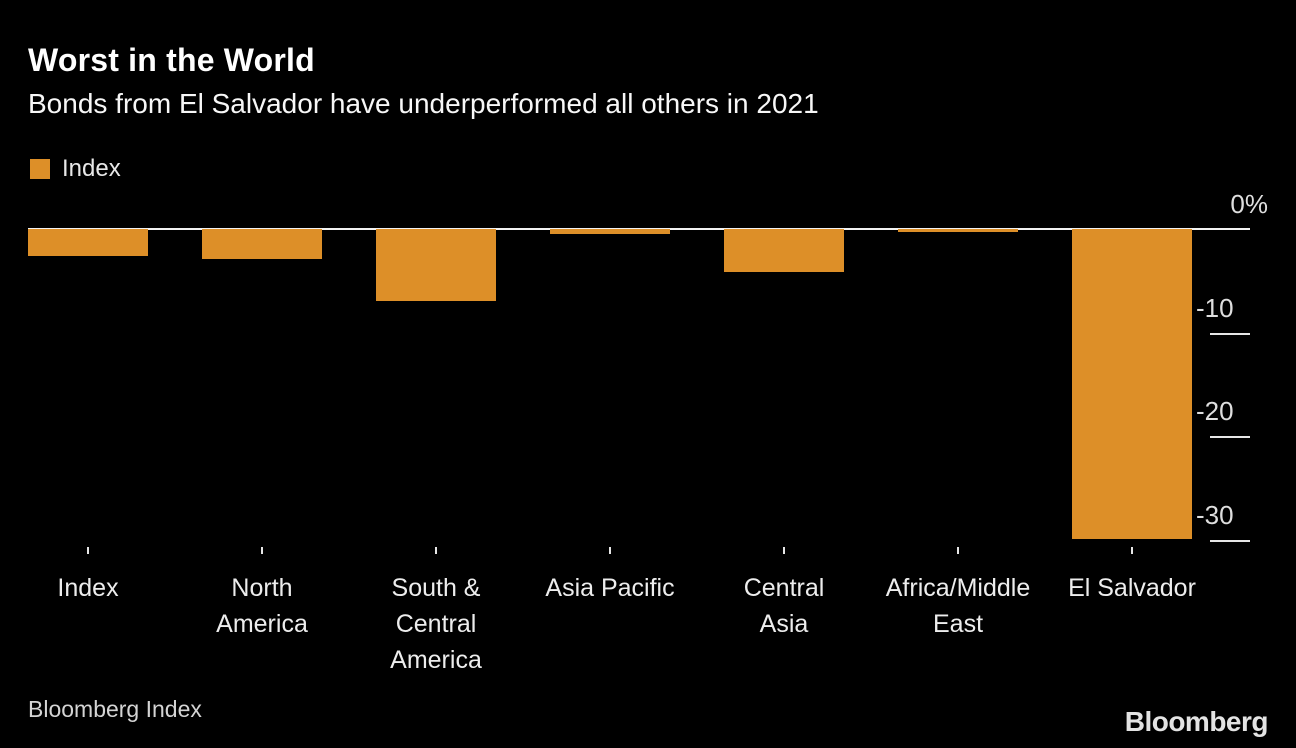 This screenshot has height=748, width=1296. Describe the element at coordinates (40, 169) in the screenshot. I see `legend-swatch-icon` at that location.